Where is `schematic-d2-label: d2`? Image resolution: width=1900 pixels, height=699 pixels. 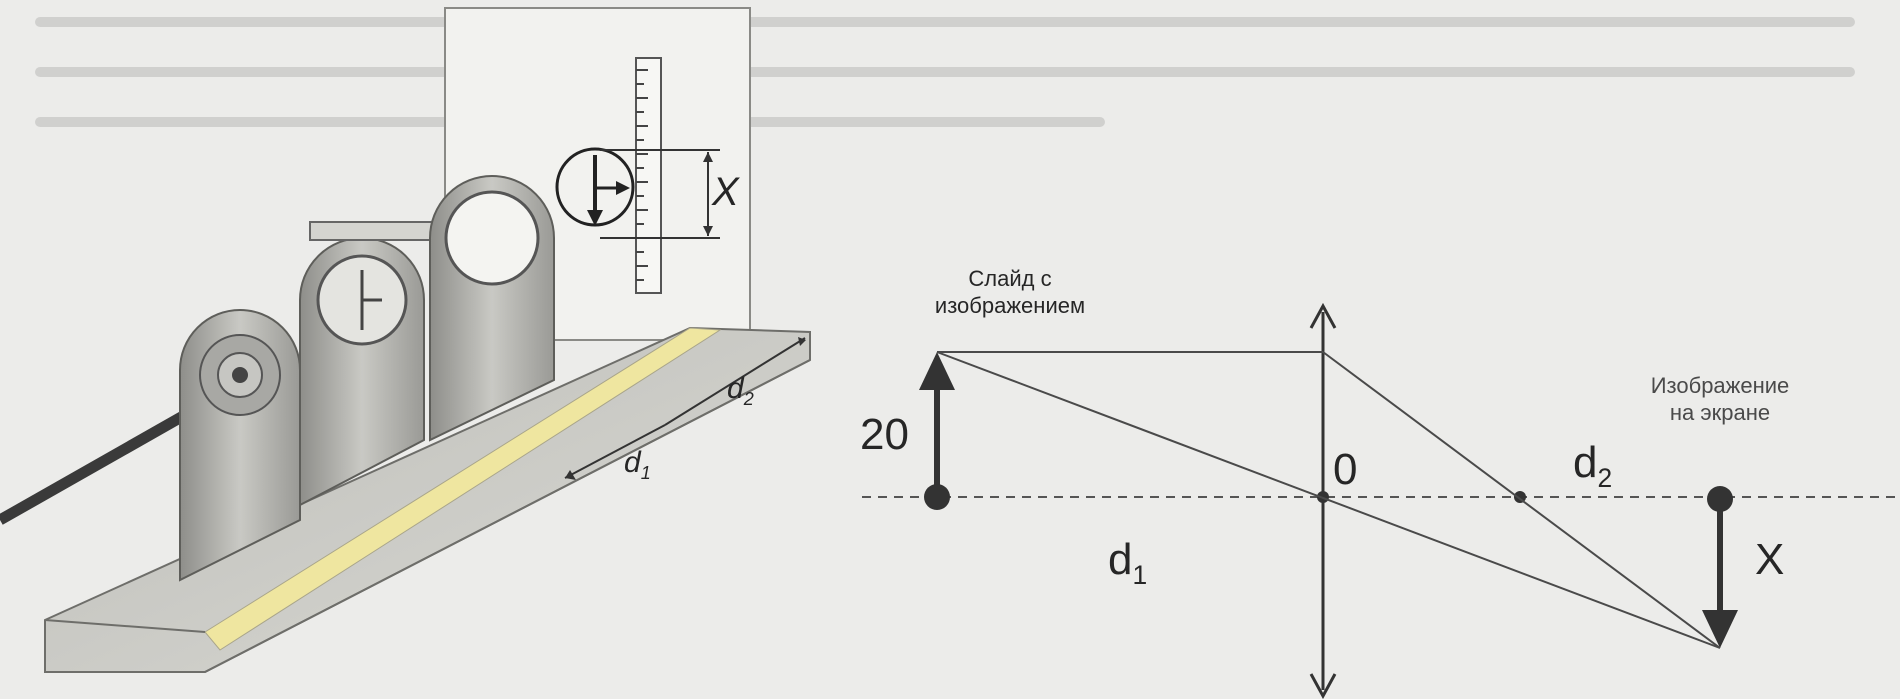 schematic-d2-label: d2 is located at coordinates (1593, 465).